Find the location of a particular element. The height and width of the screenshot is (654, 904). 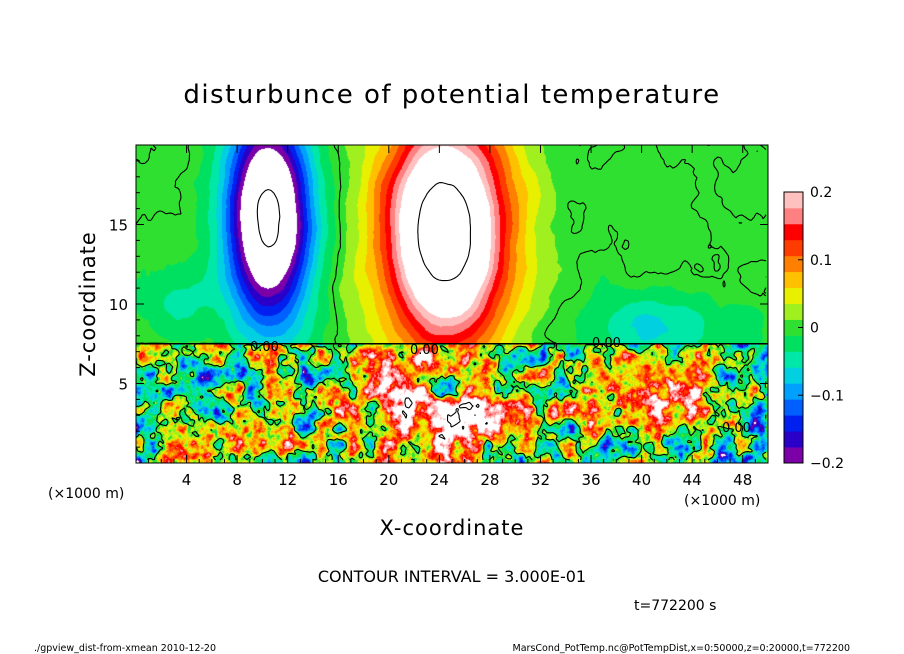

y-tick-label: 15 is located at coordinates (118, 226).